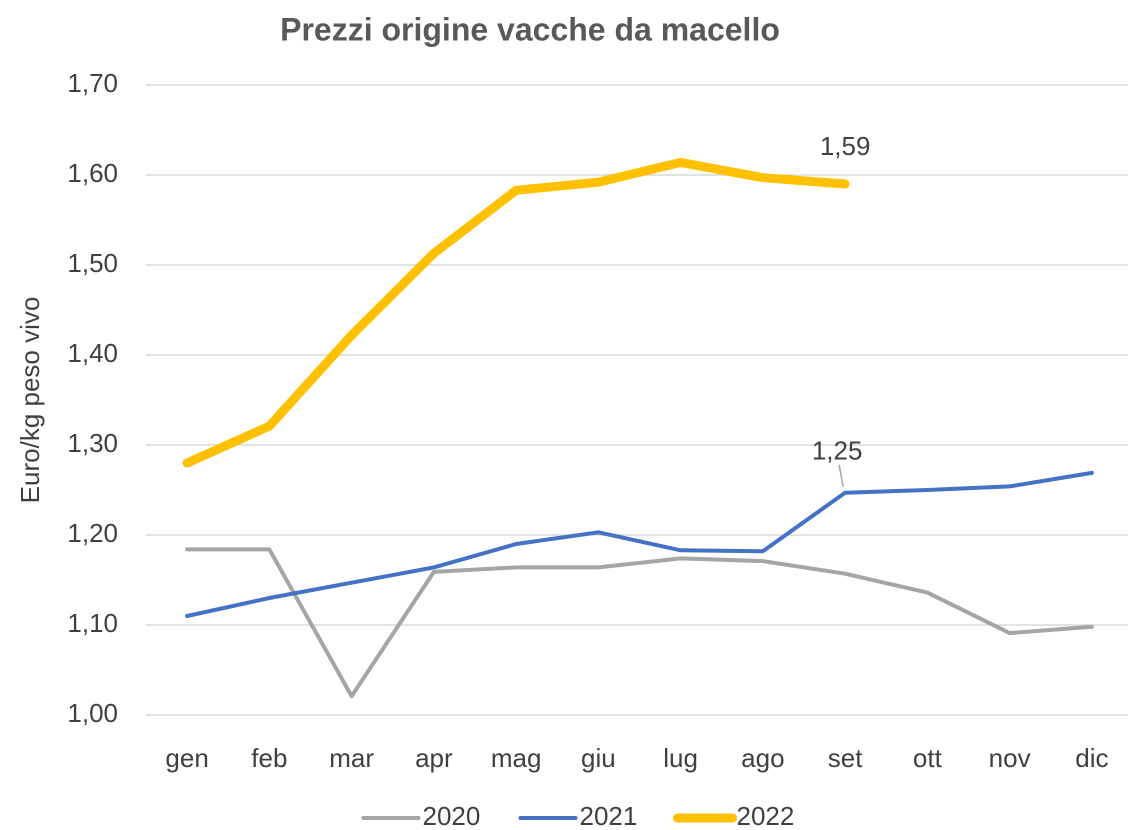 This screenshot has height=830, width=1133. What do you see at coordinates (762, 758) in the screenshot?
I see `x-tick-label: ago` at bounding box center [762, 758].